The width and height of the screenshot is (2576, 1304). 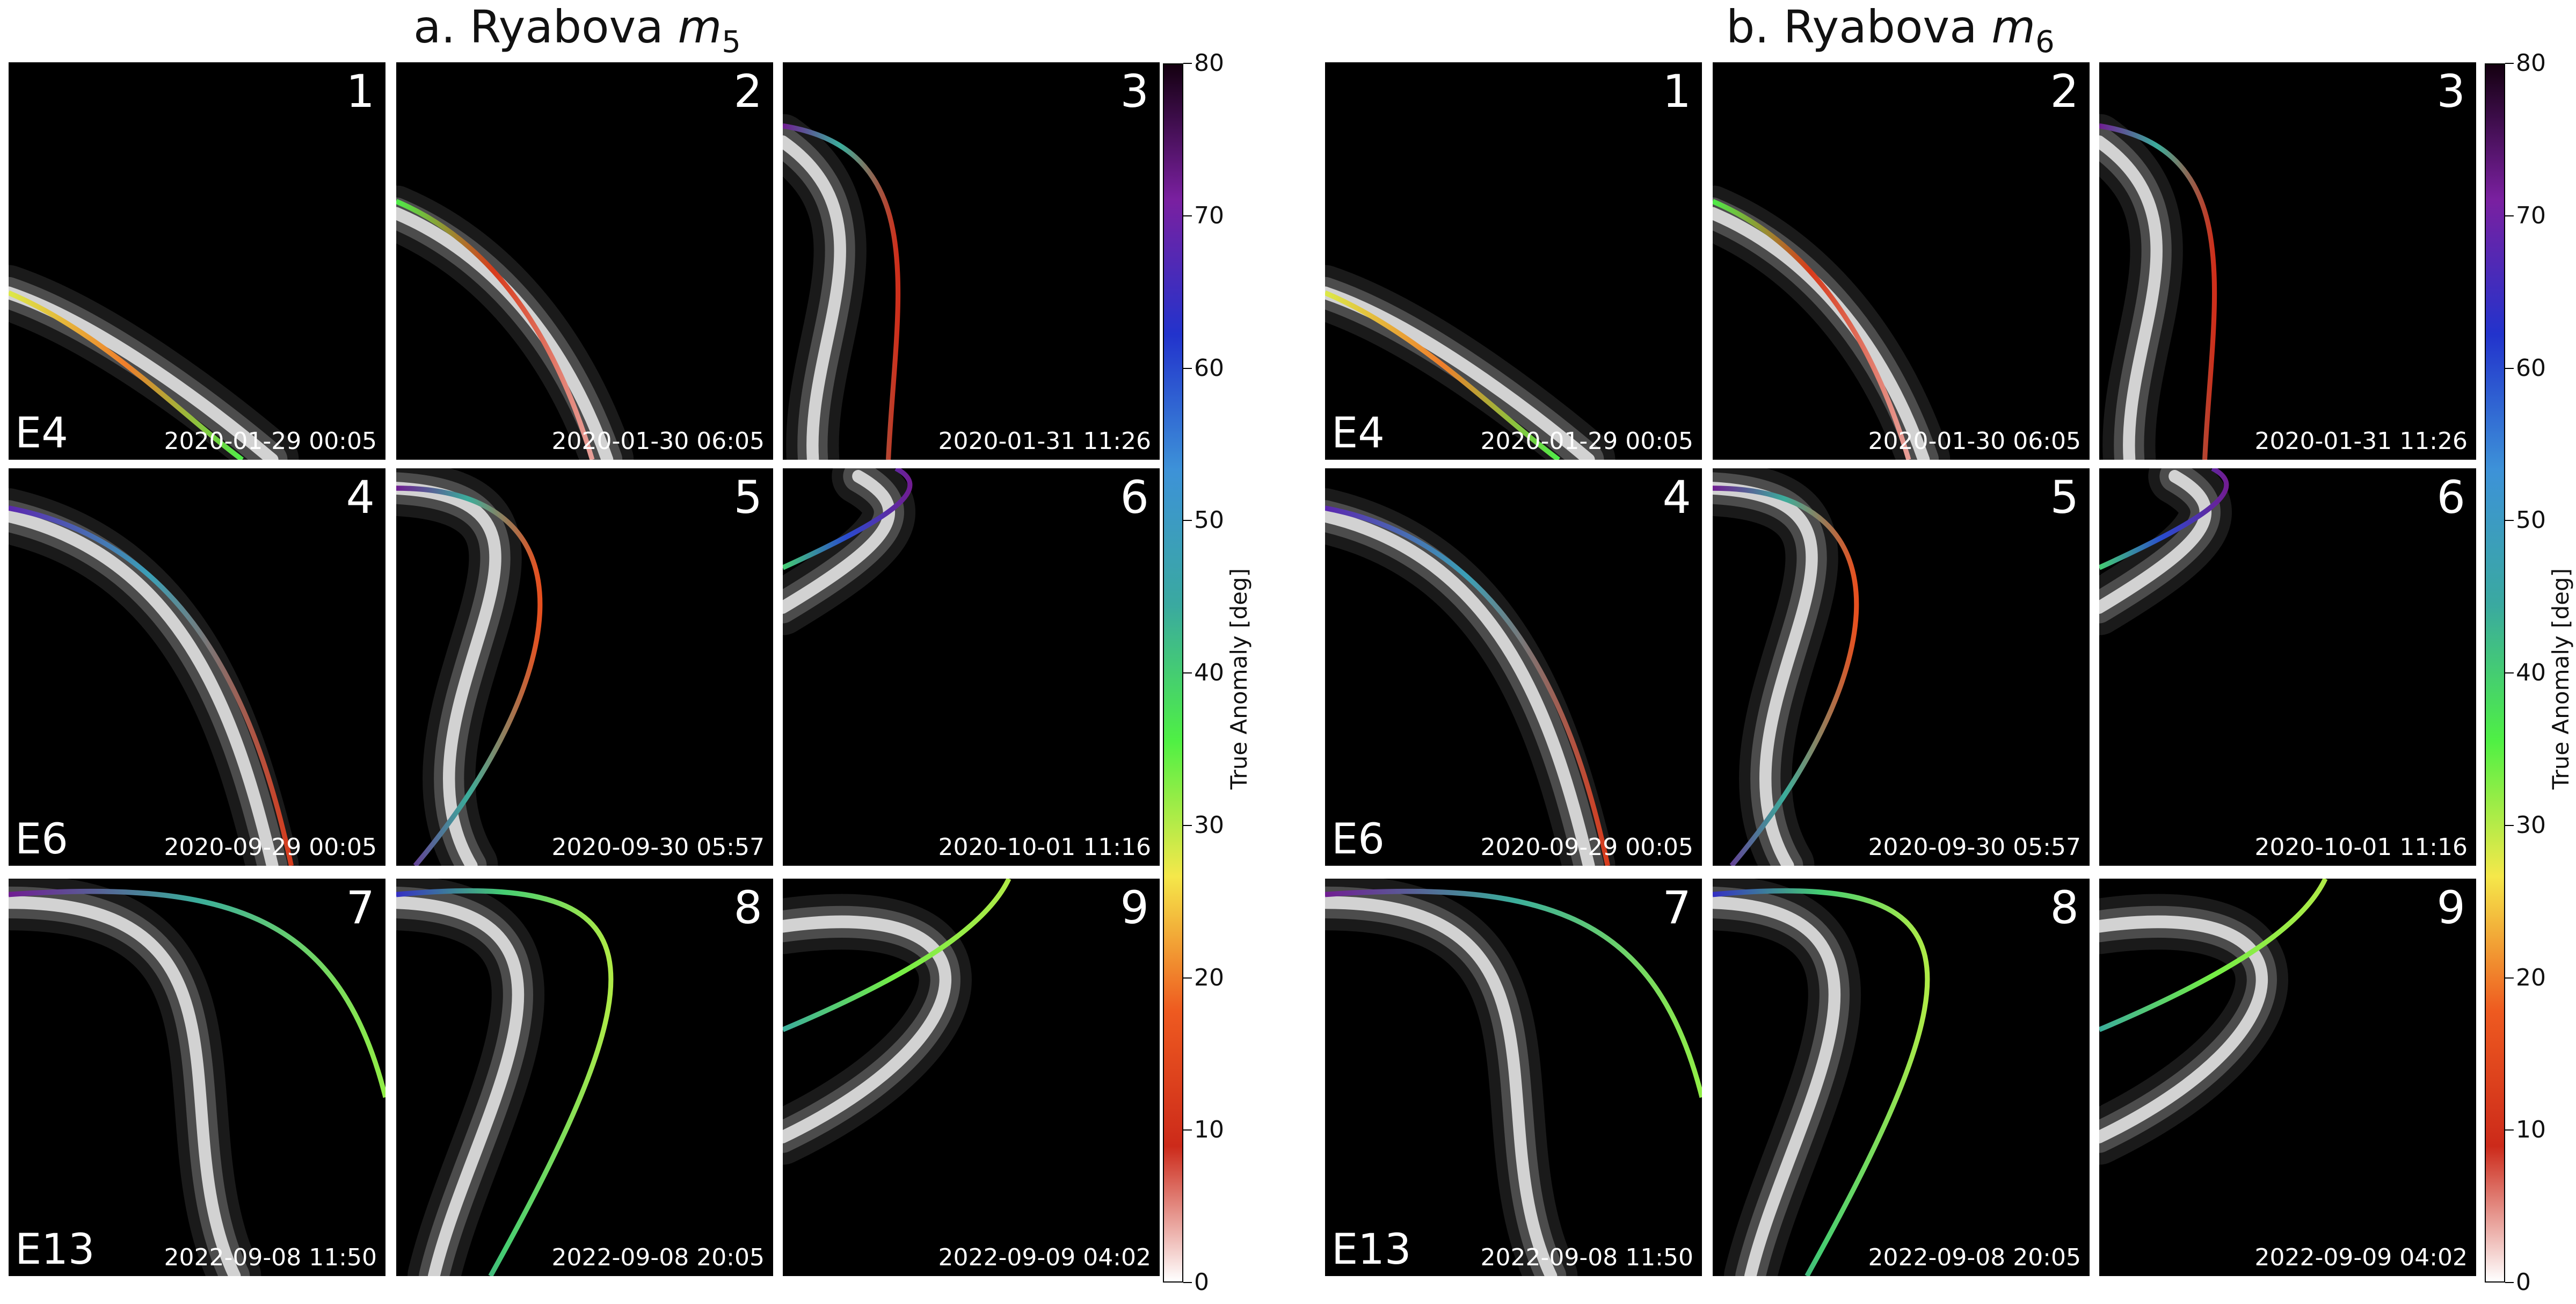 I want to click on colorbar-tick-label: 50, so click(x=2531, y=520).